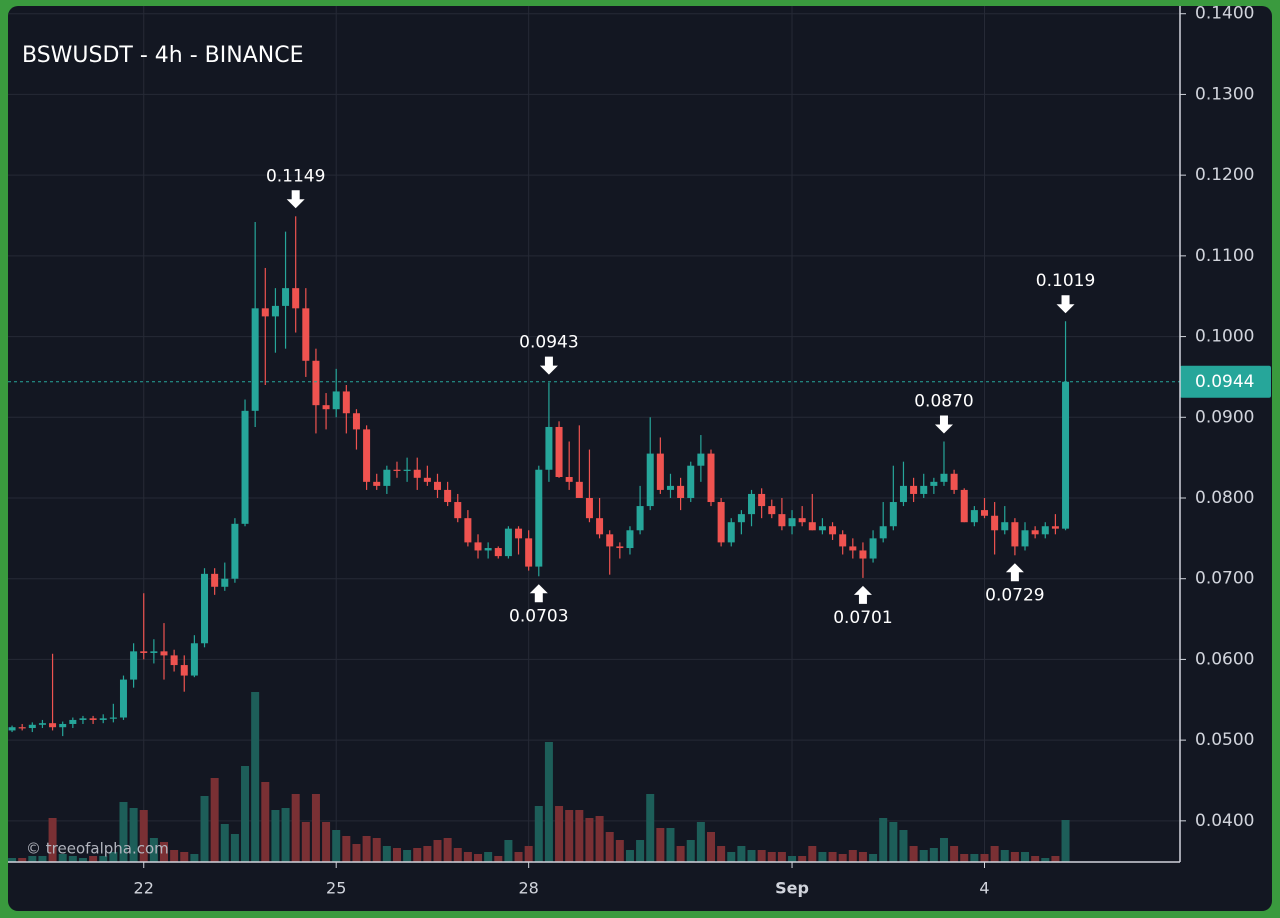 The height and width of the screenshot is (918, 1280). I want to click on annotation-arrow, so click(1065, 304).